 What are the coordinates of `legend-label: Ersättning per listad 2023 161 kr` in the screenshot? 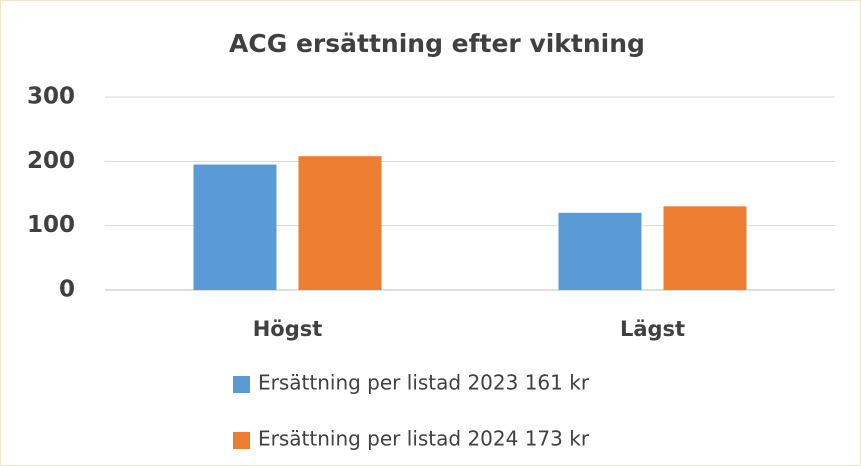 It's located at (424, 383).